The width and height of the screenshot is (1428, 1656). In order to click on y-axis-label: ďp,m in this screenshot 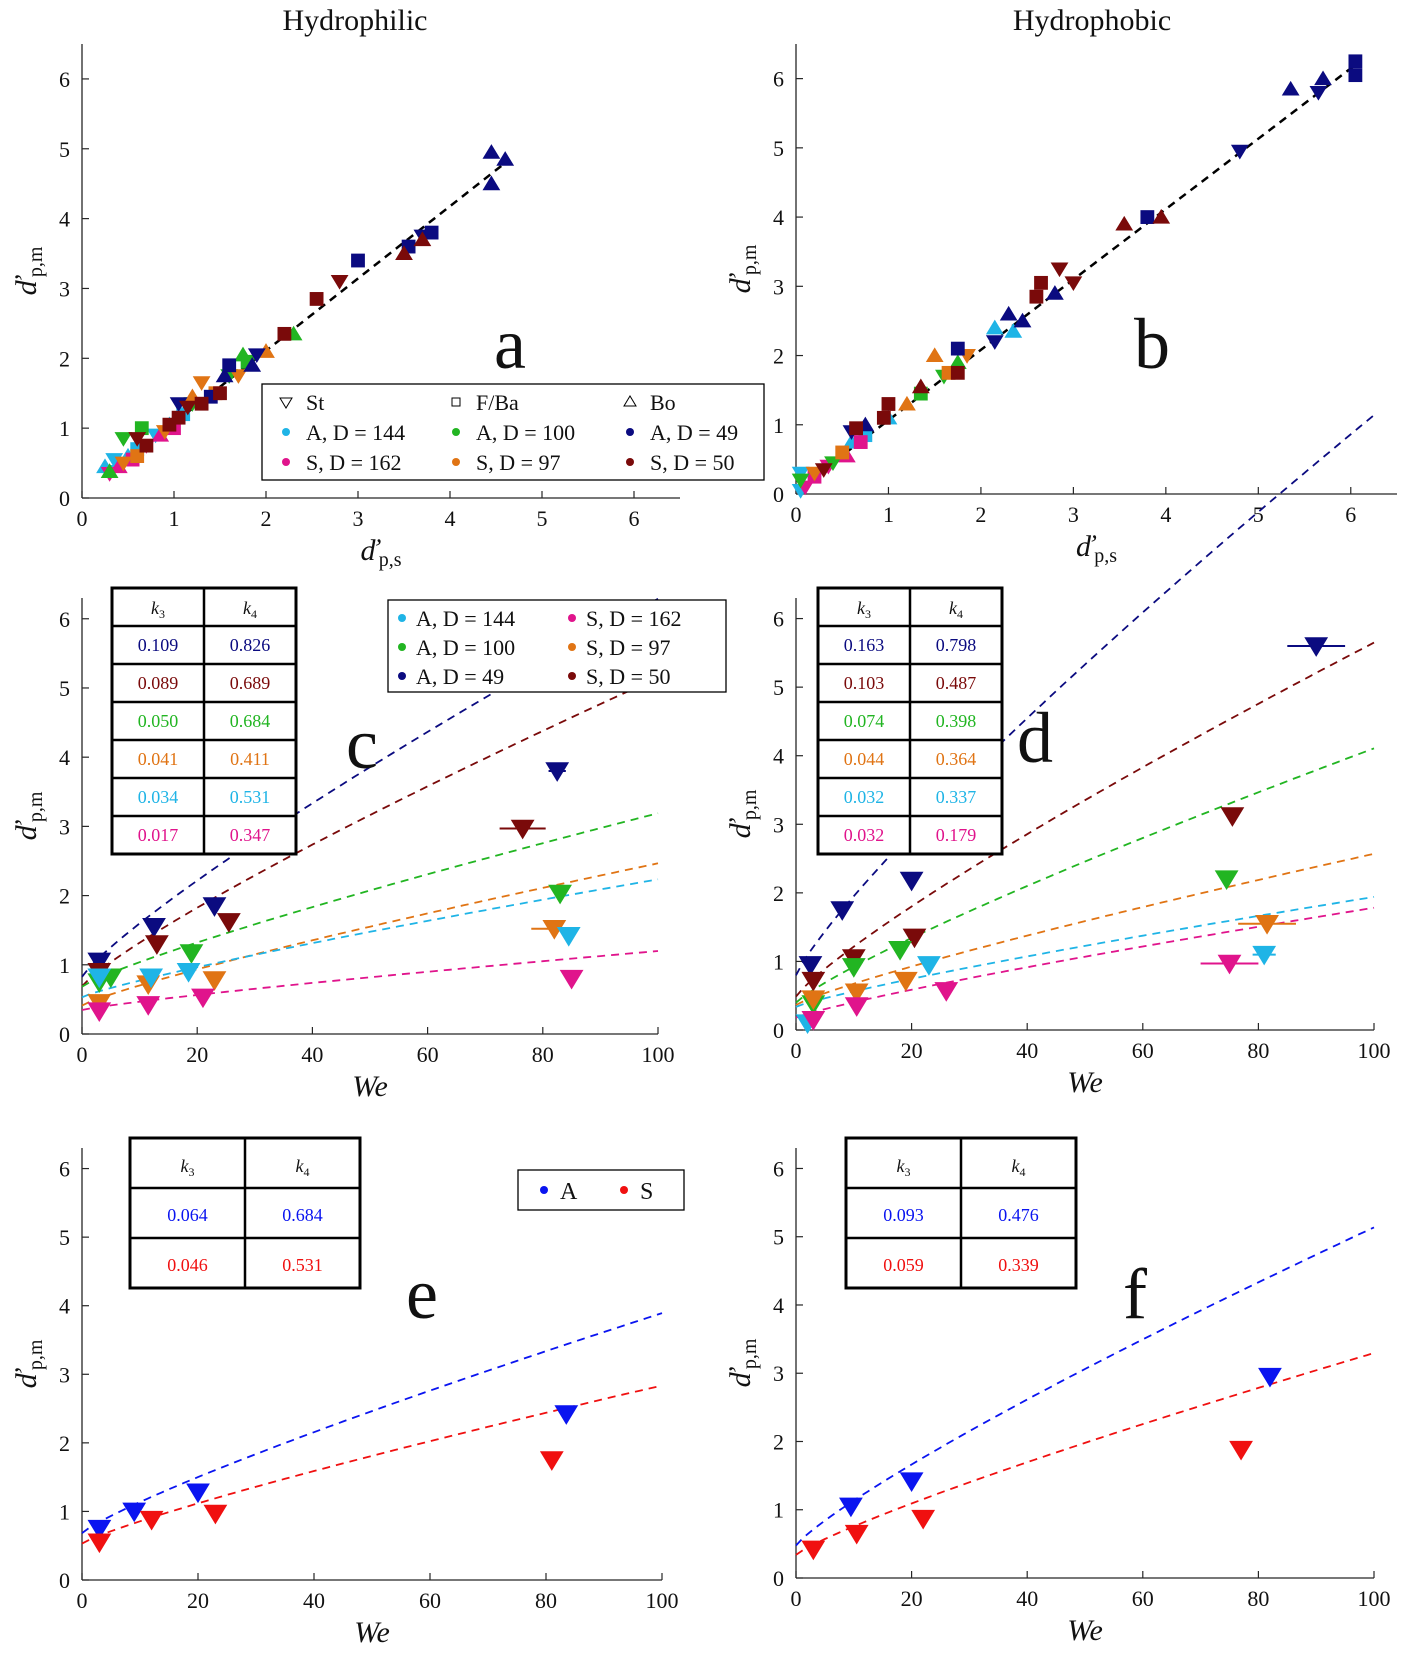, I will do `click(742, 813)`.